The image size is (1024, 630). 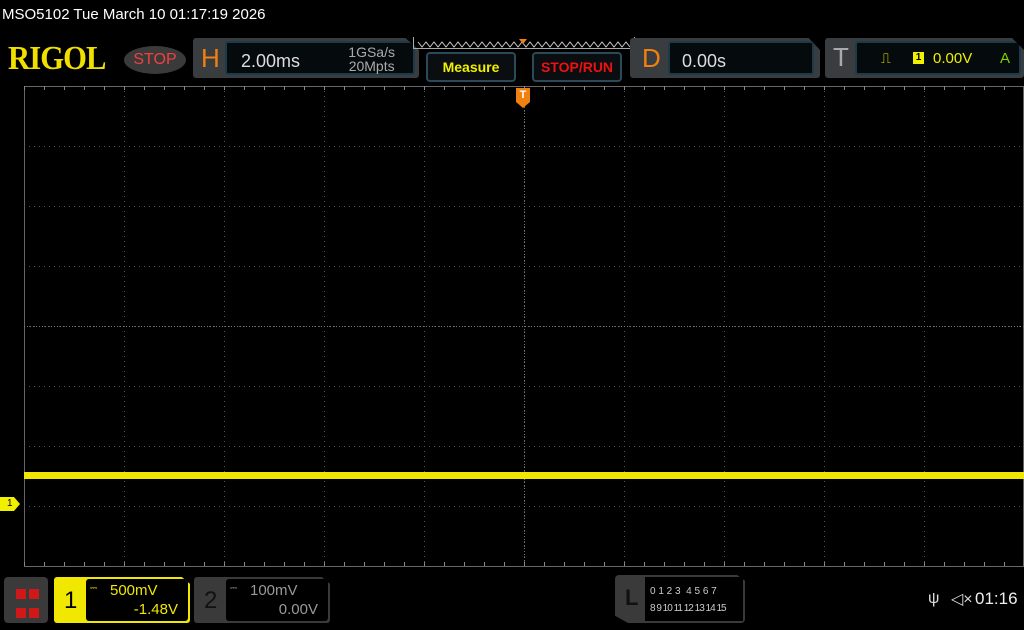 What do you see at coordinates (134, 590) in the screenshot?
I see `channel1-scale: 500mV` at bounding box center [134, 590].